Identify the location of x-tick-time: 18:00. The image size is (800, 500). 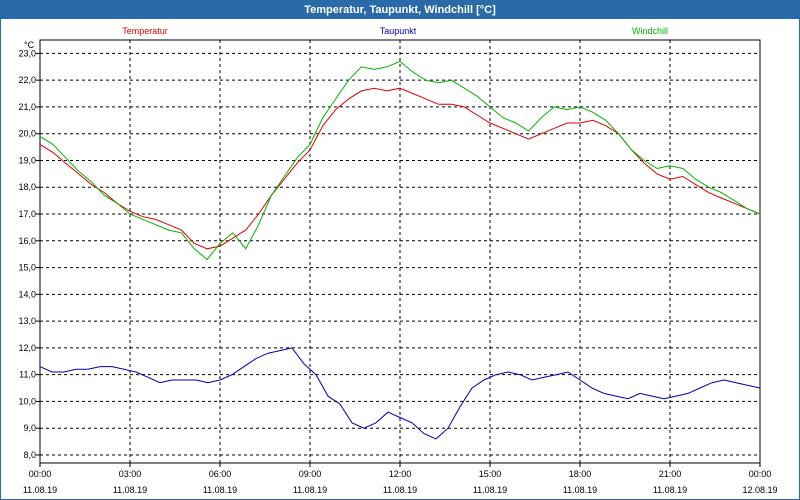
(580, 474).